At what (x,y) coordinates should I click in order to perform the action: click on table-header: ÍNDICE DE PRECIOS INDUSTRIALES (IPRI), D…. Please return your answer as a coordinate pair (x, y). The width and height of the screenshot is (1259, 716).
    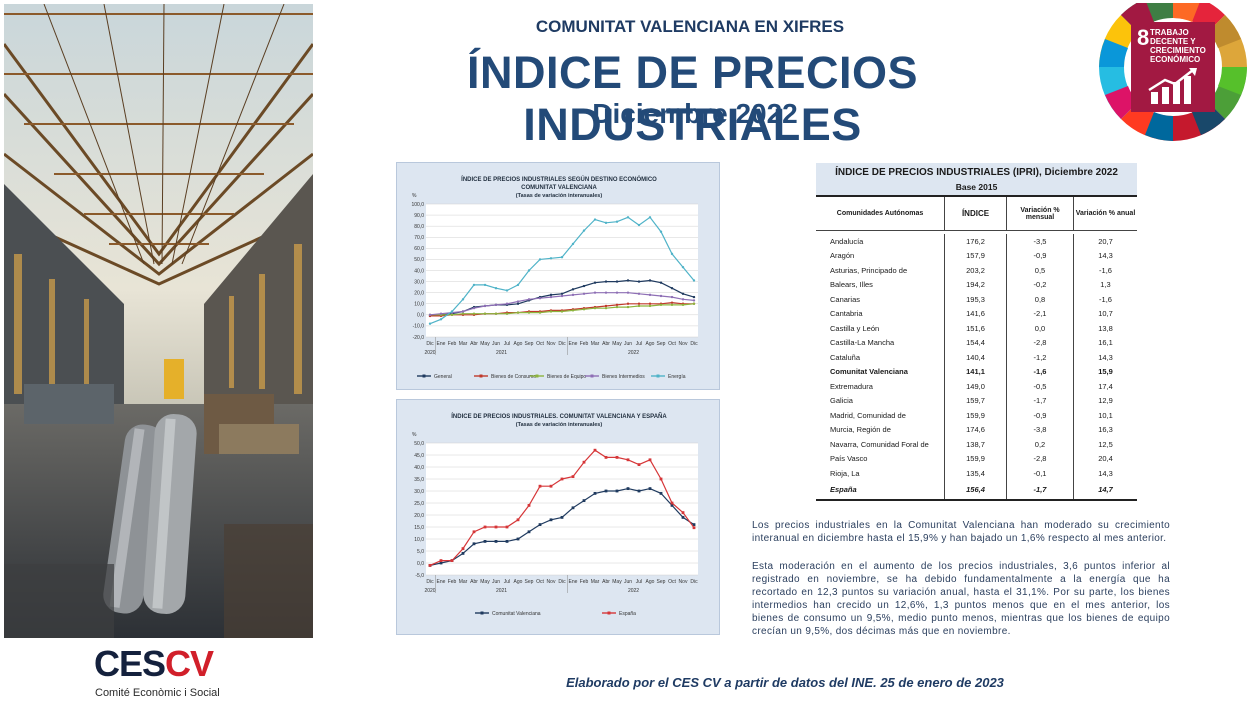
    Looking at the image, I should click on (976, 180).